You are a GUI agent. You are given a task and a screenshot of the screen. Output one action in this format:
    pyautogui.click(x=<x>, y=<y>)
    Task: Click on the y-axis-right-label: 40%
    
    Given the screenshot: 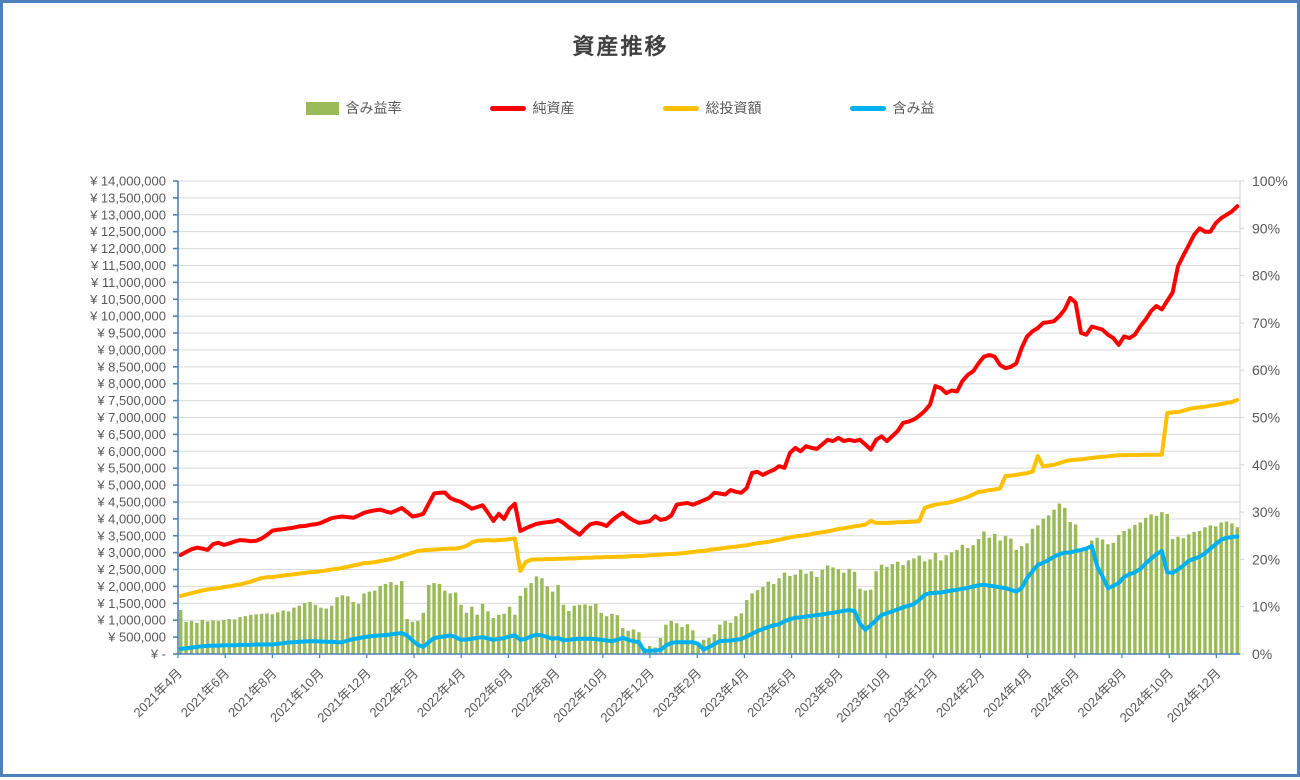 What is the action you would take?
    pyautogui.click(x=1266, y=465)
    